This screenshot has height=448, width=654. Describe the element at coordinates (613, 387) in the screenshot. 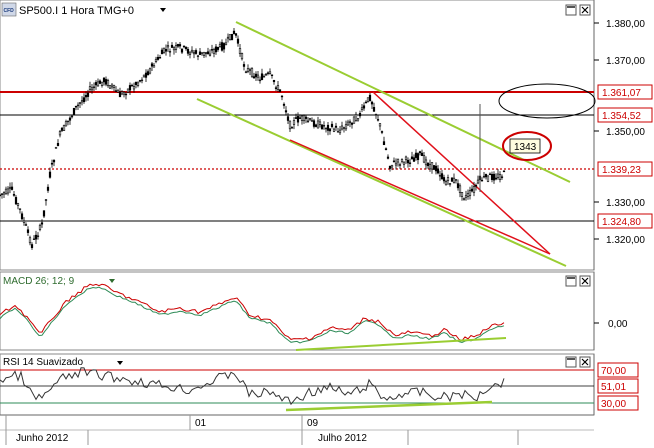

I see `rsi-level-text: 51,01` at that location.